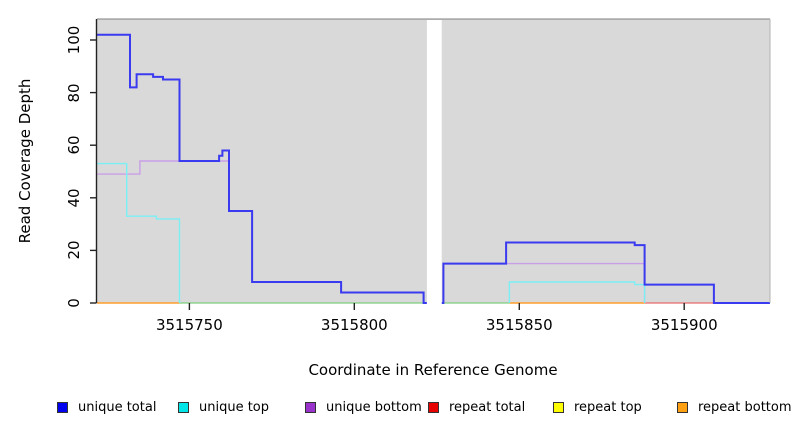 The image size is (792, 432). What do you see at coordinates (74, 145) in the screenshot?
I see `y-tick-label: 60` at bounding box center [74, 145].